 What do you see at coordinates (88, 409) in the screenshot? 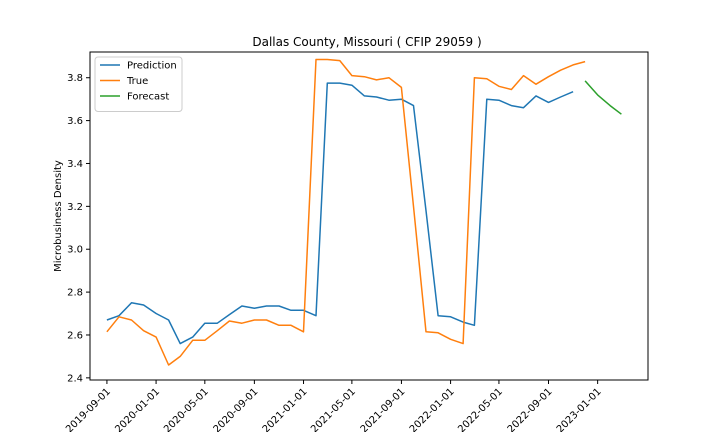
I see `x-tick-label: 2019-09-01` at bounding box center [88, 409].